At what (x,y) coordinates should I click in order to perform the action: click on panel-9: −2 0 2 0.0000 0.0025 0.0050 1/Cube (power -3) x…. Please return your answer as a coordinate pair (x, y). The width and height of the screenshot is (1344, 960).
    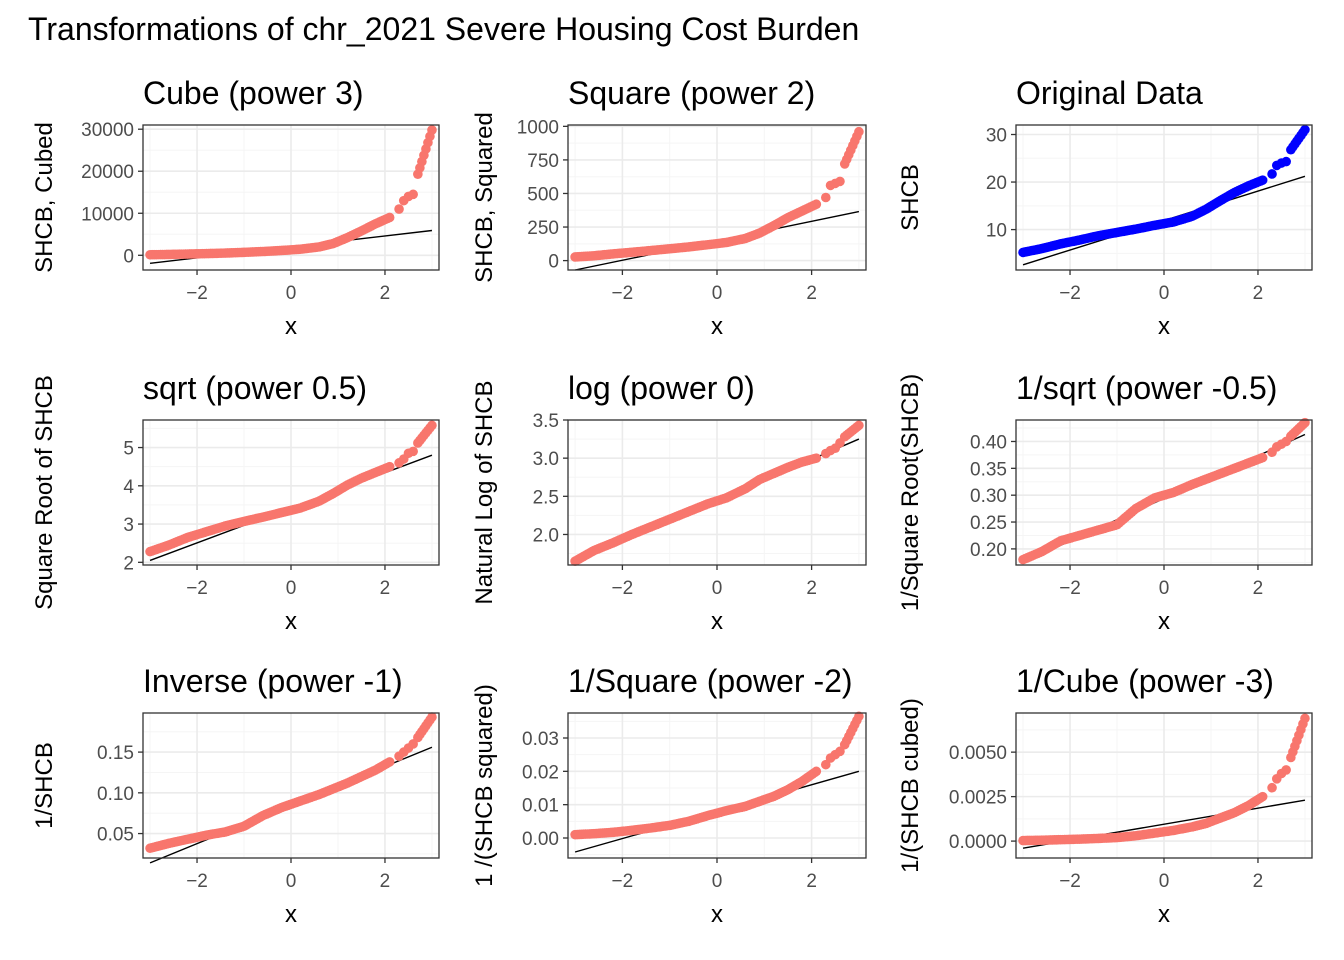
    Looking at the image, I should click on (1105, 795).